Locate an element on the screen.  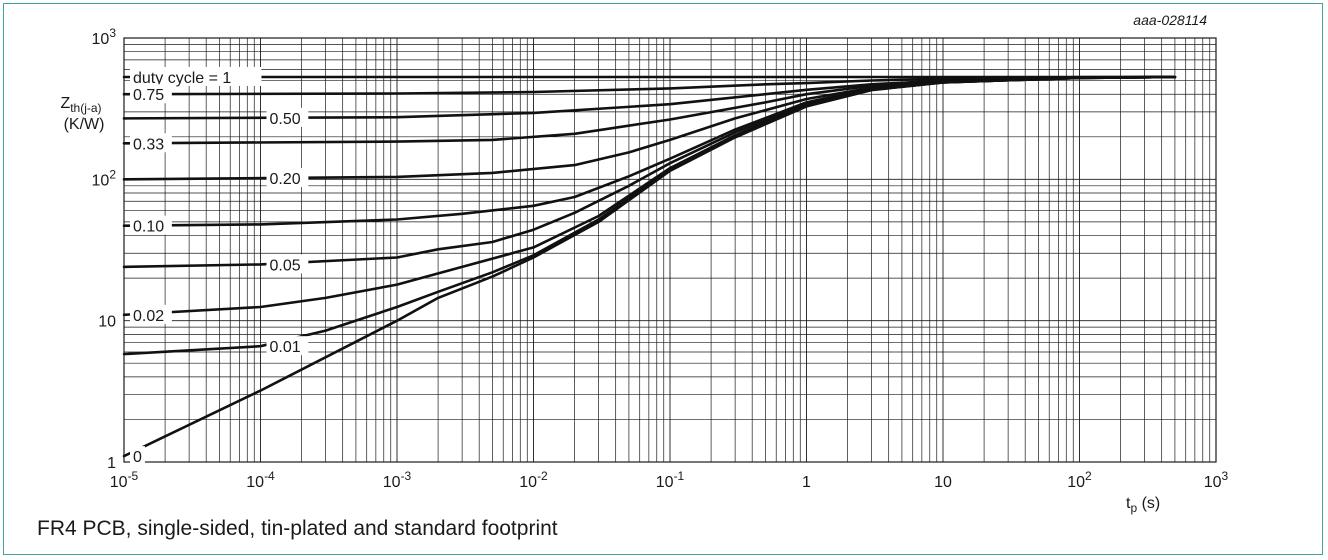
series-label: 0.02 is located at coordinates (148, 316).